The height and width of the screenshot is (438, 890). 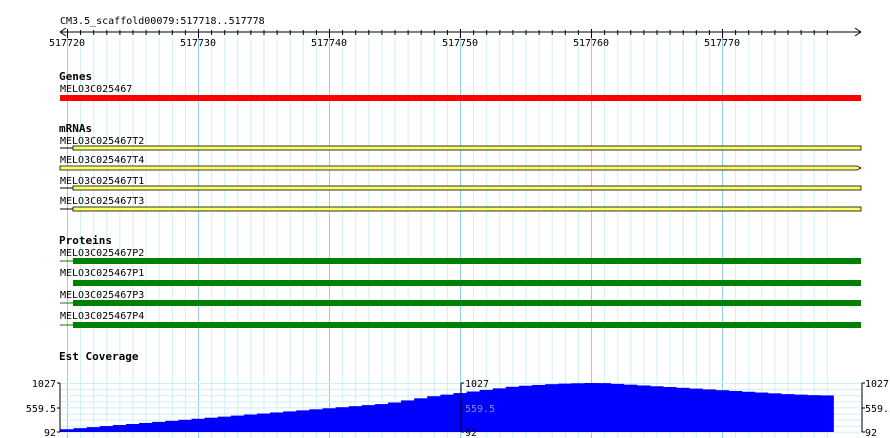 I want to click on est-mid-scale: 1027 559.5 92, so click(x=477, y=408).